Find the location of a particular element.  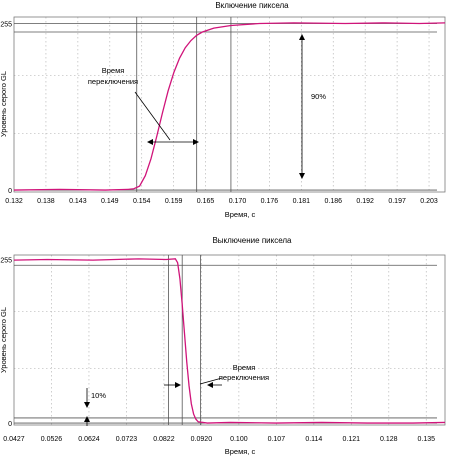

chart2-xlabel: Время, с is located at coordinates (240, 451).